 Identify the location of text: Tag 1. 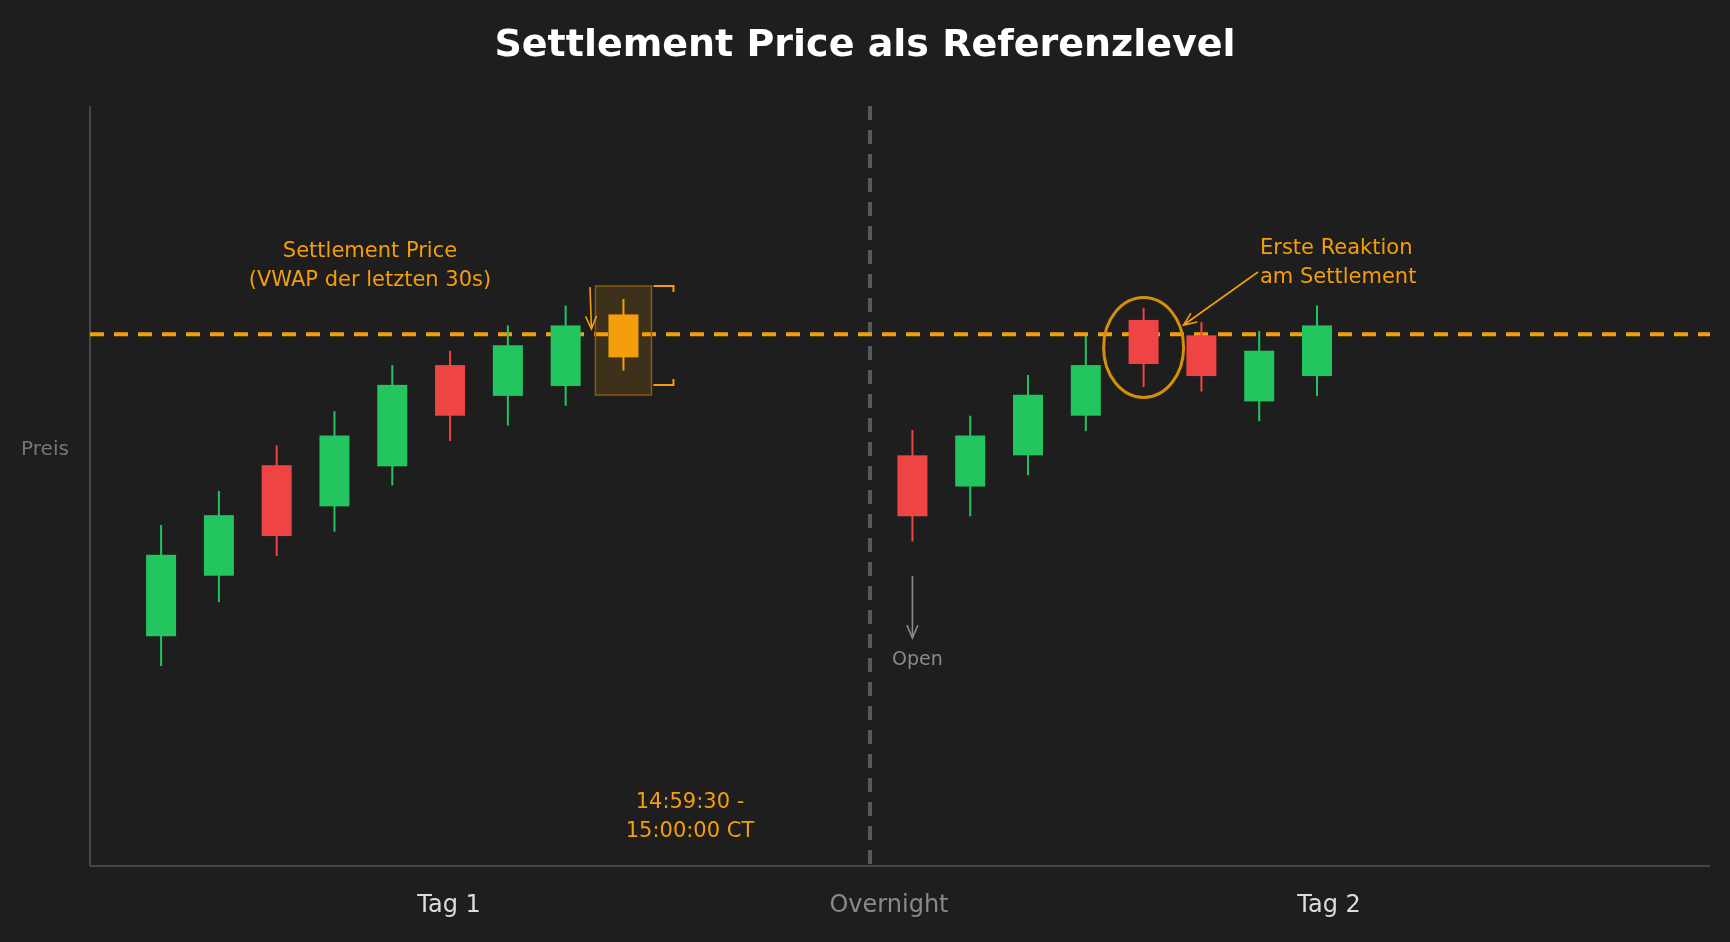
(448, 904).